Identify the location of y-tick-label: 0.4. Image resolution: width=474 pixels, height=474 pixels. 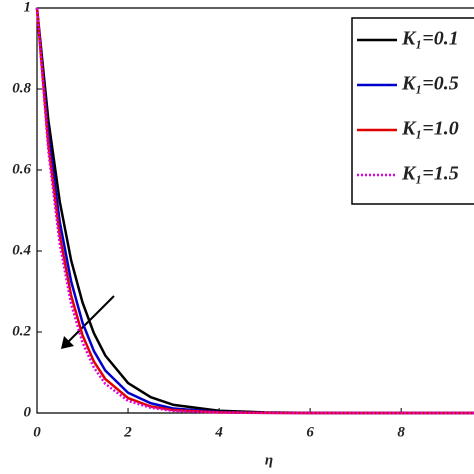
(21, 250).